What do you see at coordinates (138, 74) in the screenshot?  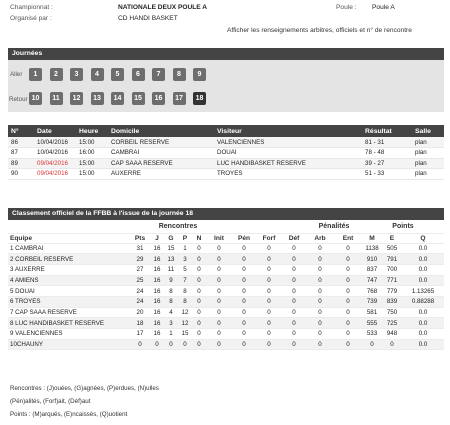 I see `journee-button-6: 6` at bounding box center [138, 74].